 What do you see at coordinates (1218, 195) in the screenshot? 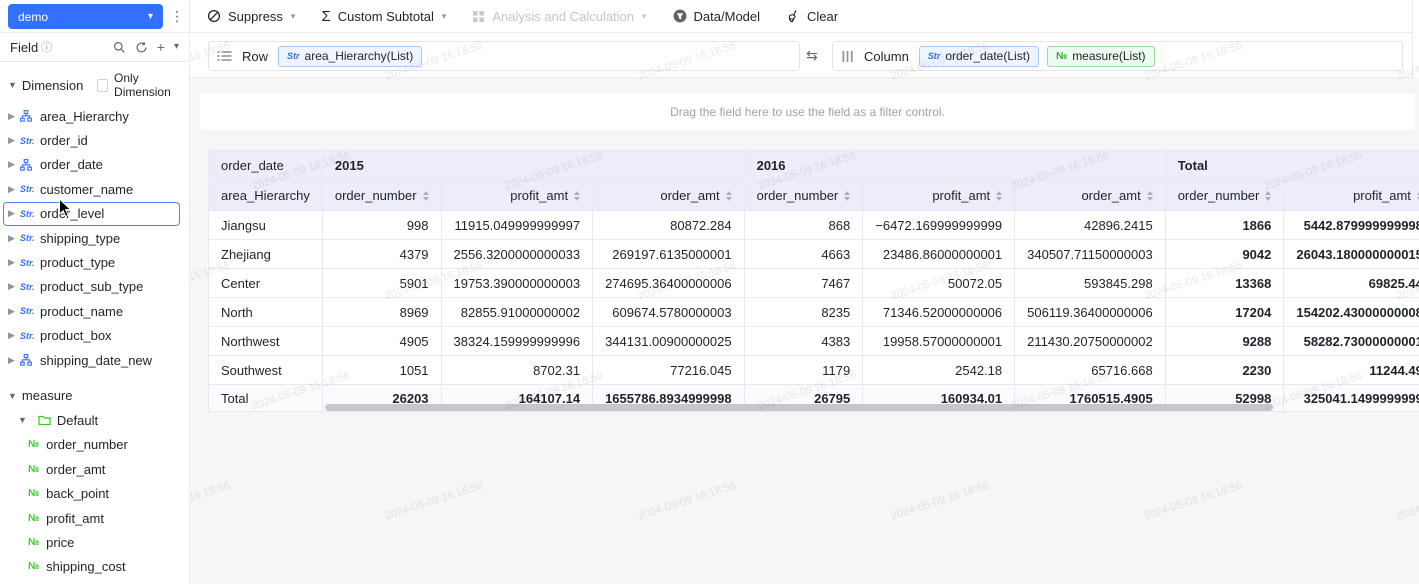
I see `measure-header-label: order_number` at bounding box center [1218, 195].